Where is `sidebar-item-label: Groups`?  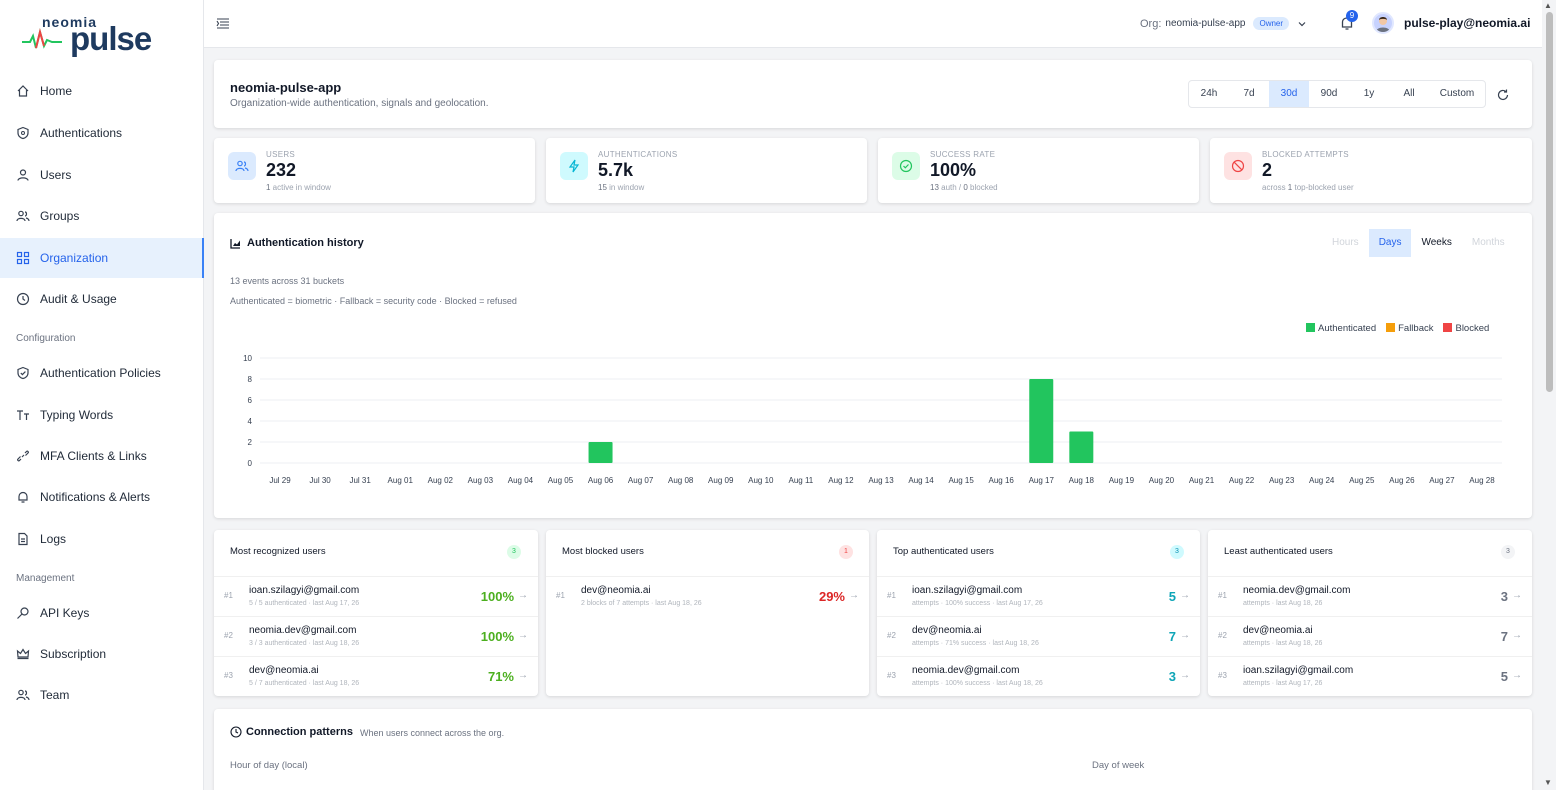
sidebar-item-label: Groups is located at coordinates (60, 216).